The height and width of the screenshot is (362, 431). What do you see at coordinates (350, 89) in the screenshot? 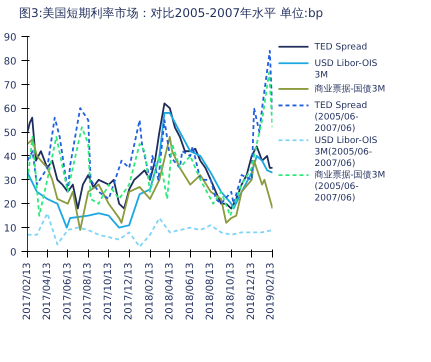
I see `legend-label: 商业票据-国债3M` at bounding box center [350, 89].